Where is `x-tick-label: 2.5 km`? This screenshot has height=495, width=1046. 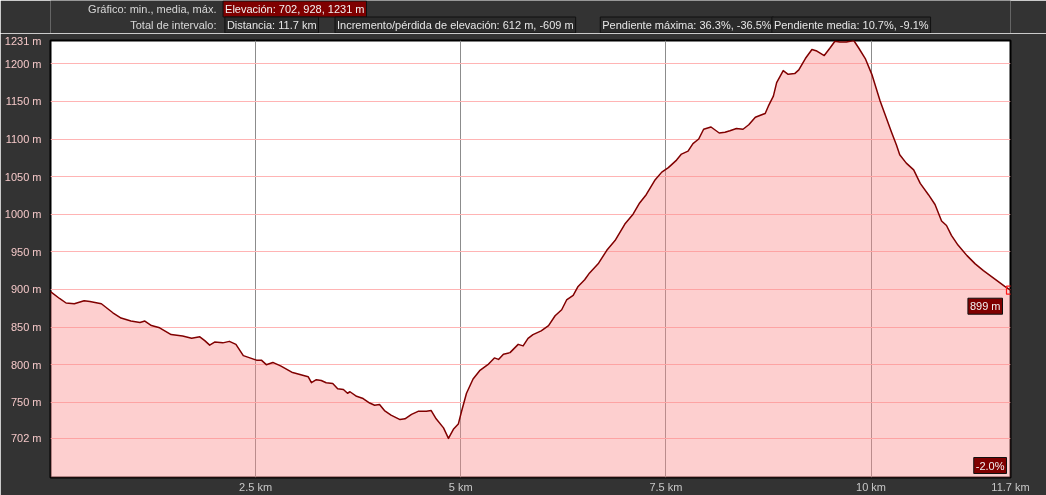
x-tick-label: 2.5 km is located at coordinates (256, 486).